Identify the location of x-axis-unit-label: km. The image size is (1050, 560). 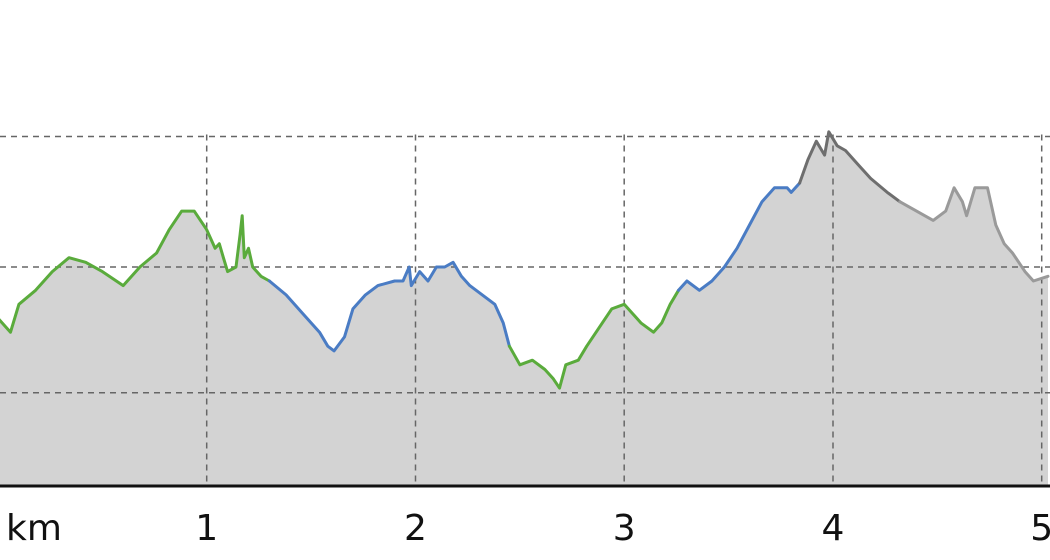
(34, 528).